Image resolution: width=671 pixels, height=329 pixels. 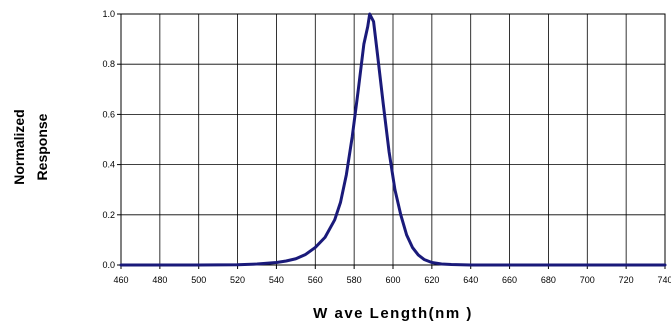 What do you see at coordinates (198, 280) in the screenshot?
I see `x-tick-label: 500` at bounding box center [198, 280].